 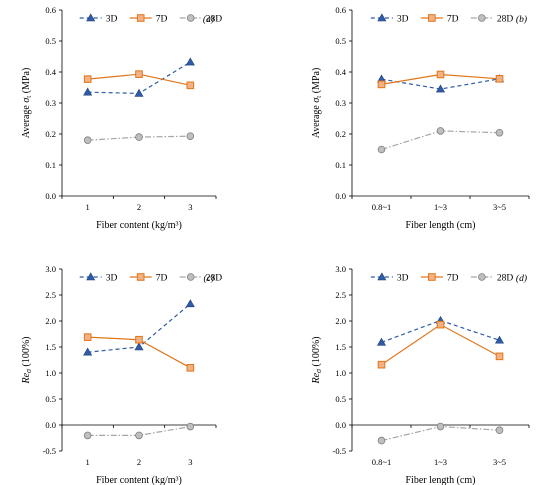 I want to click on y-tick-label: 0.6, so click(x=50, y=10).